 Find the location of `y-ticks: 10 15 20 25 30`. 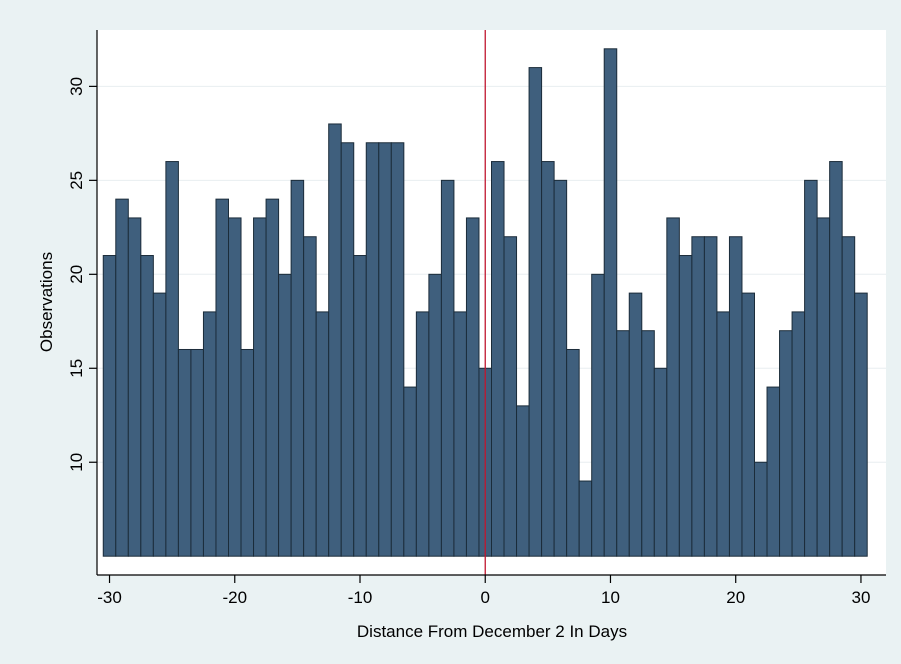

y-ticks: 10 15 20 25 30 is located at coordinates (82, 274).